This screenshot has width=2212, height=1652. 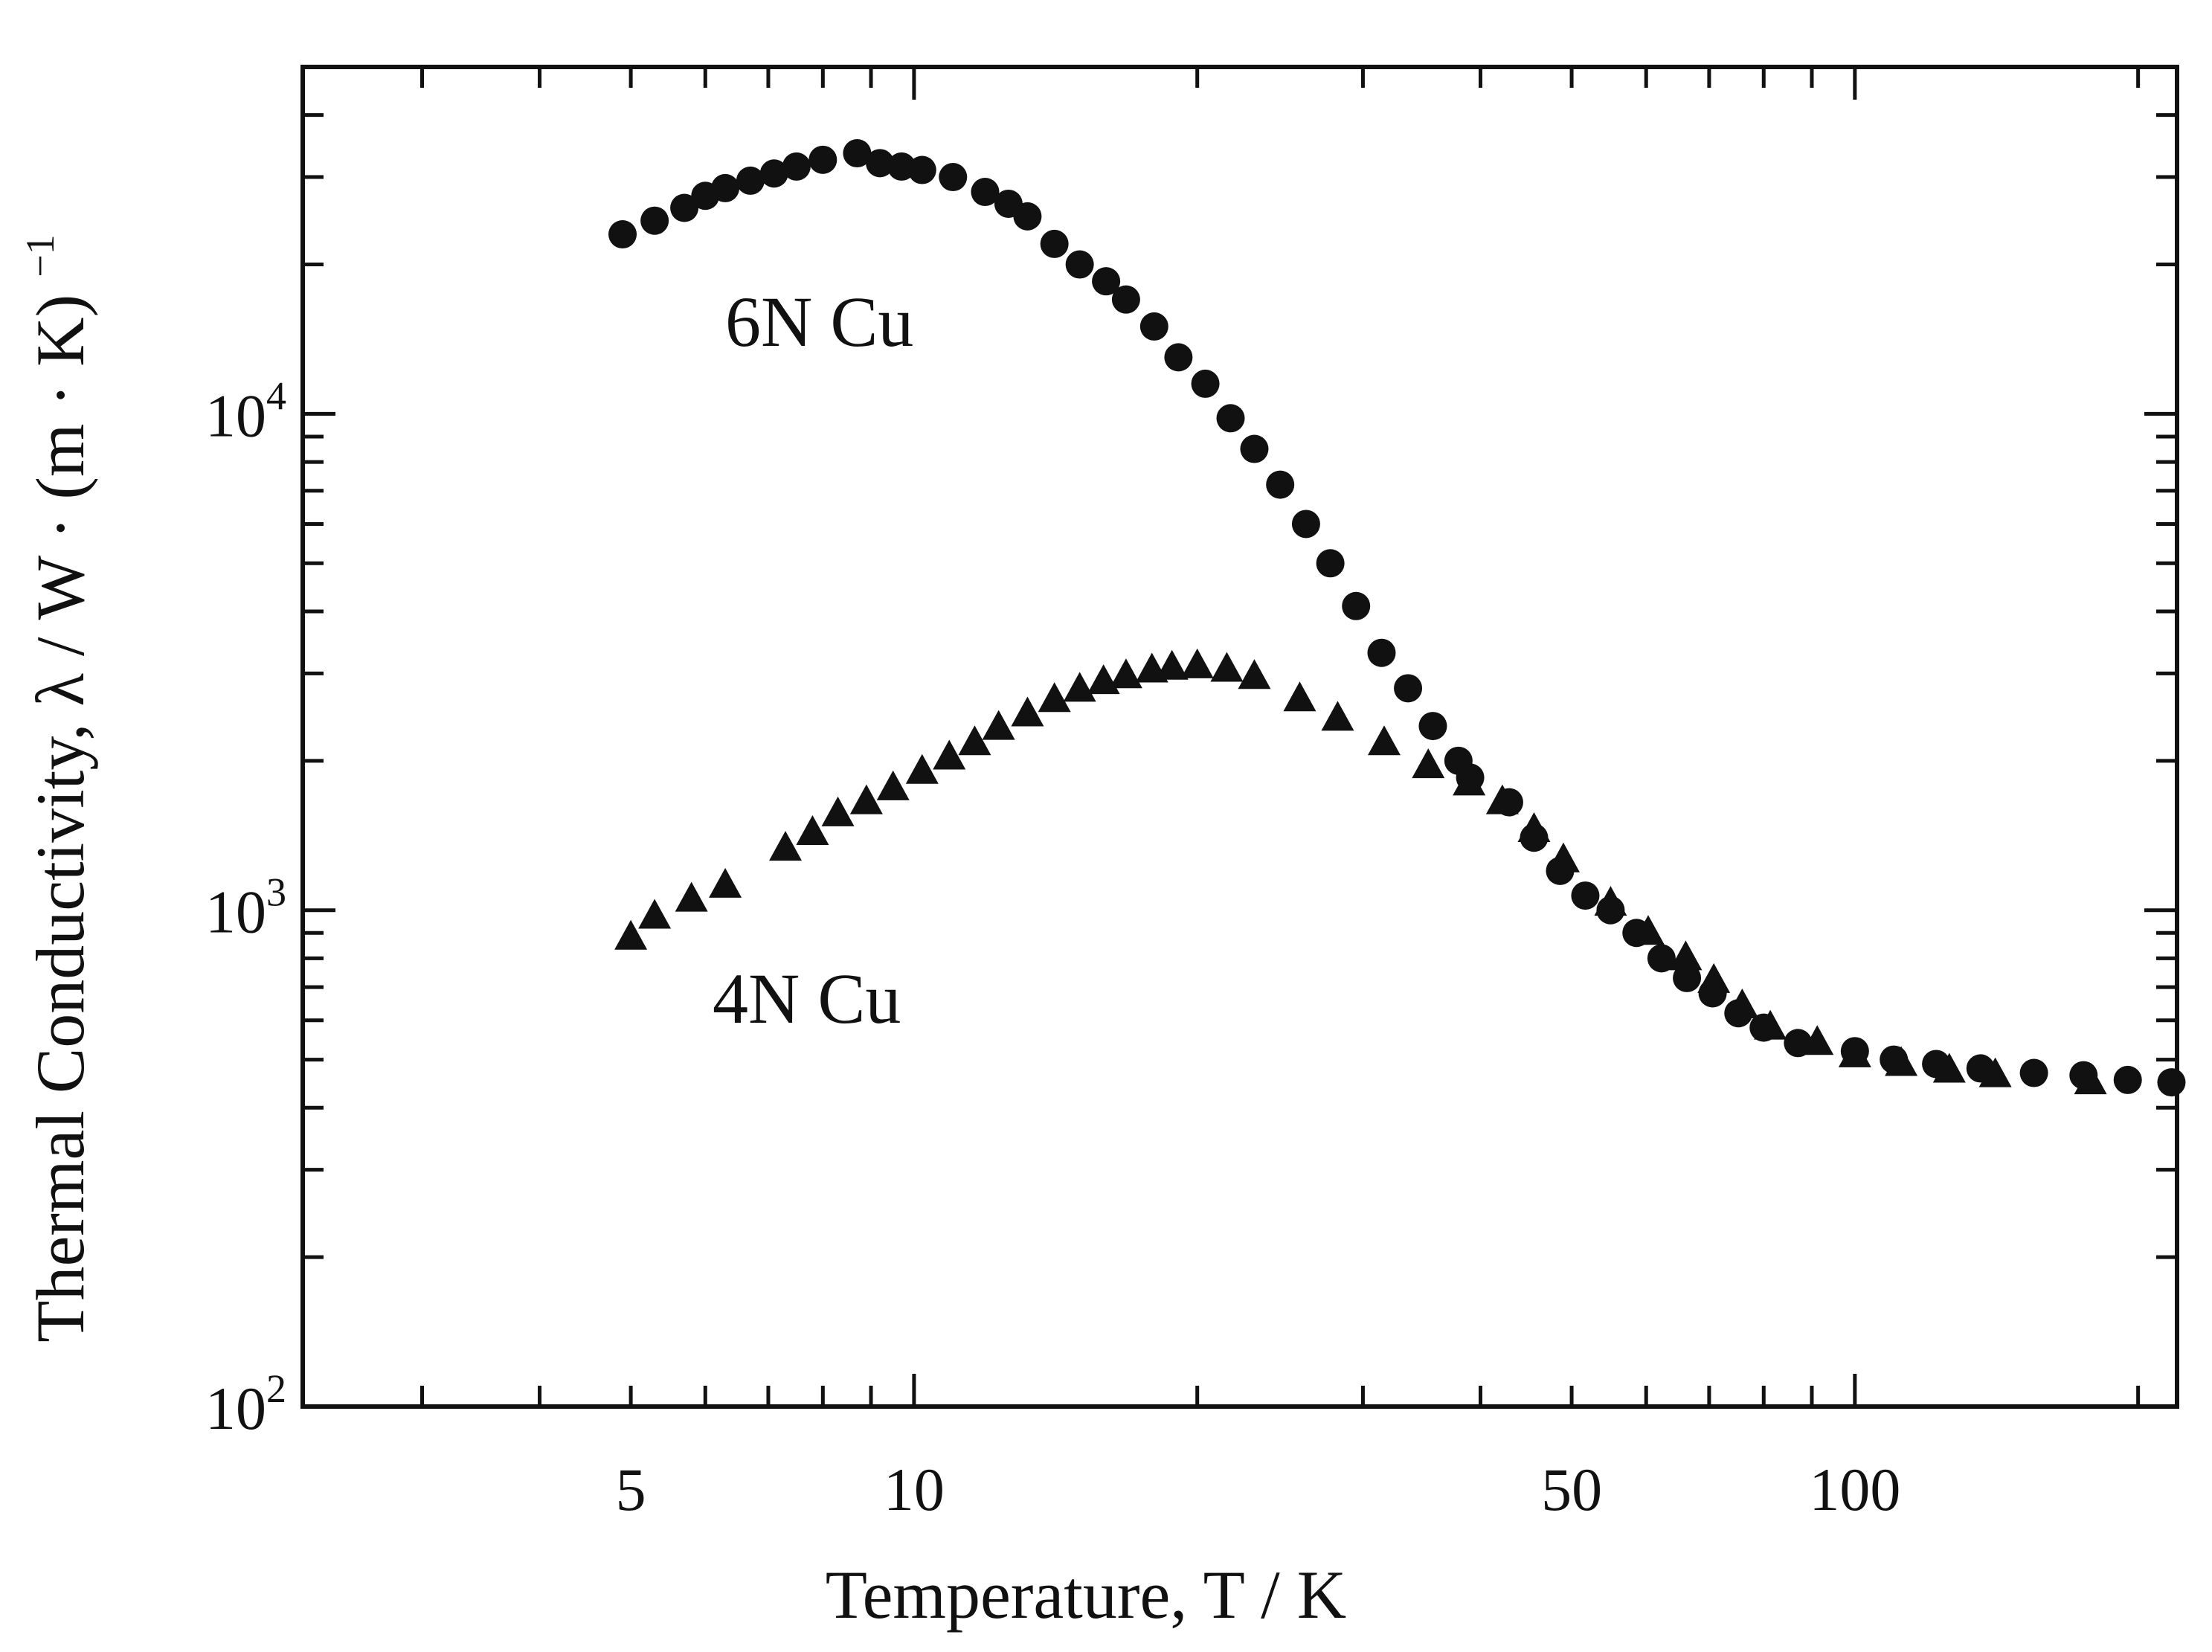 I want to click on x-tick-label: 50, so click(x=1571, y=1489).